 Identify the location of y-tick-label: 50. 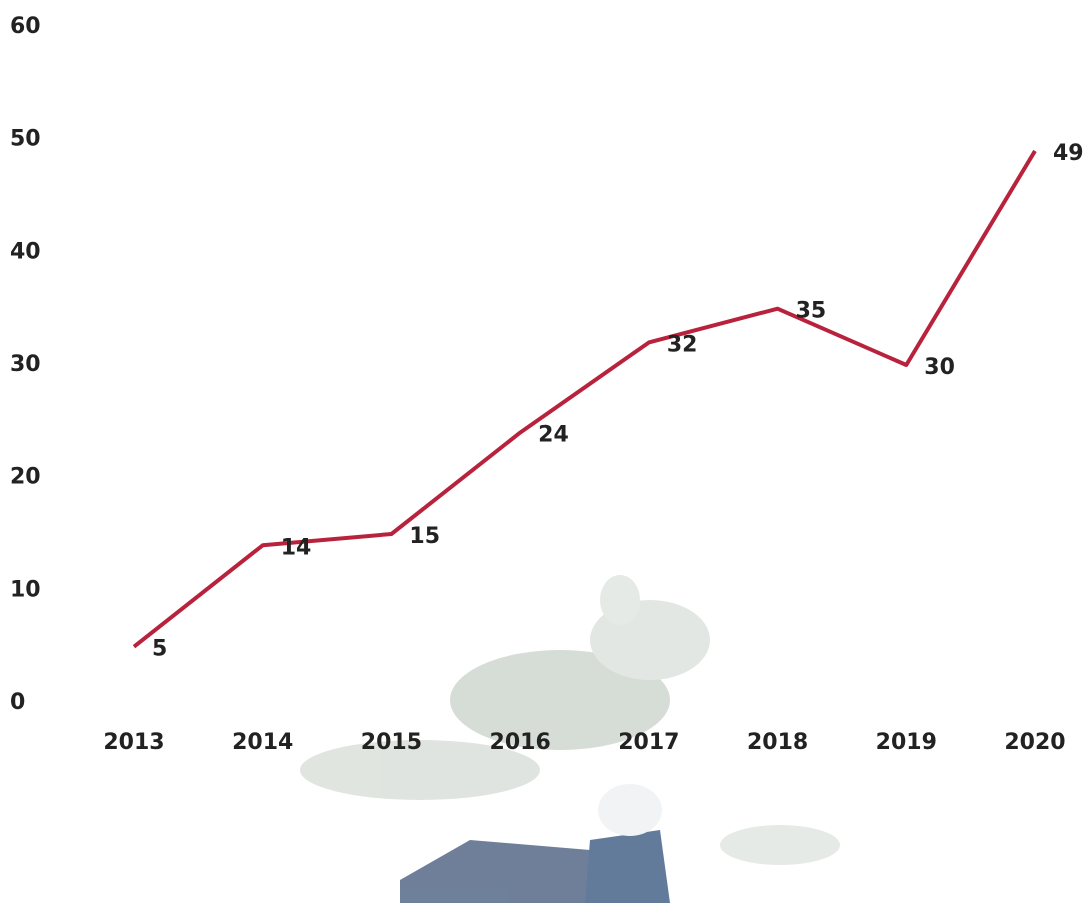
(25, 139).